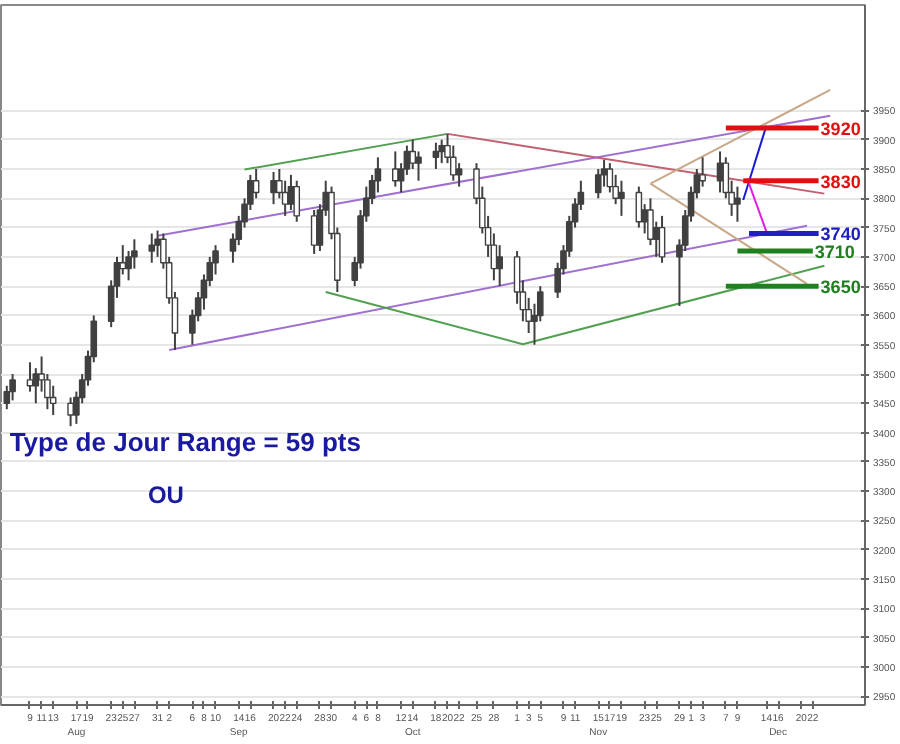 Image resolution: width=900 pixels, height=744 pixels. I want to click on series-label: 3830, so click(840, 181).